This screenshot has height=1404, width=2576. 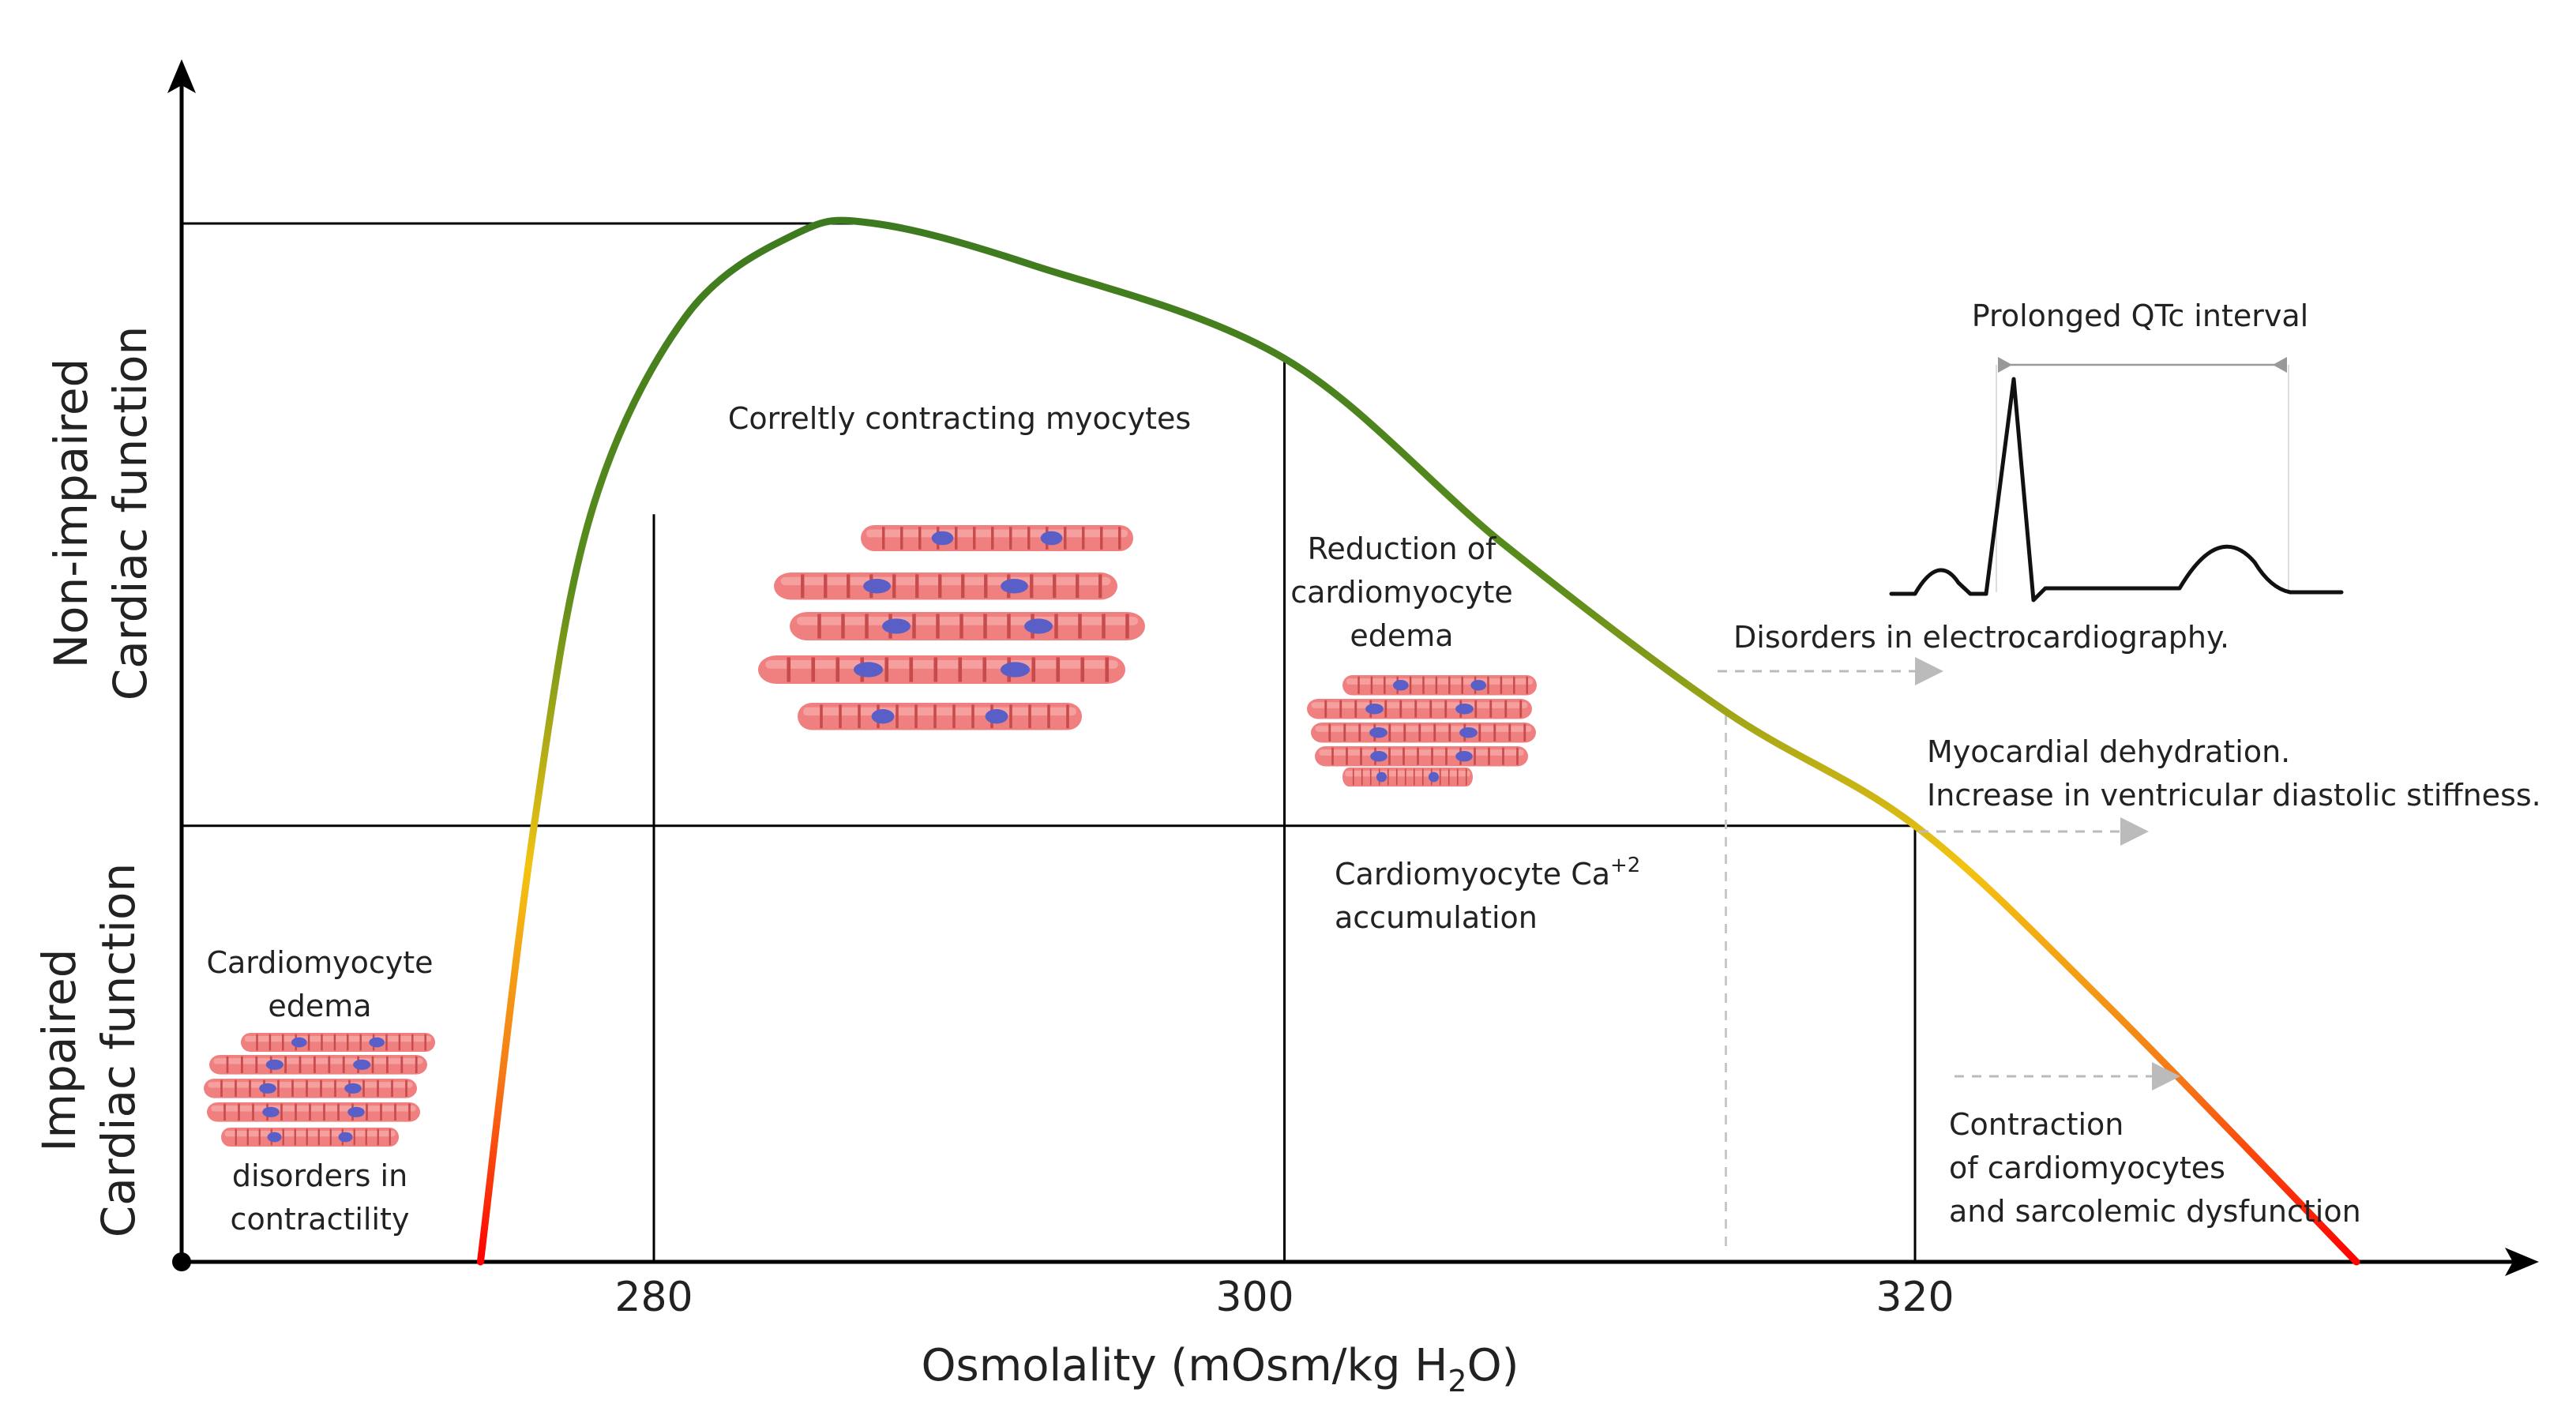 I want to click on reduction-edema-label: Reduction of cardiomyocyte edema, so click(x=1401, y=592).